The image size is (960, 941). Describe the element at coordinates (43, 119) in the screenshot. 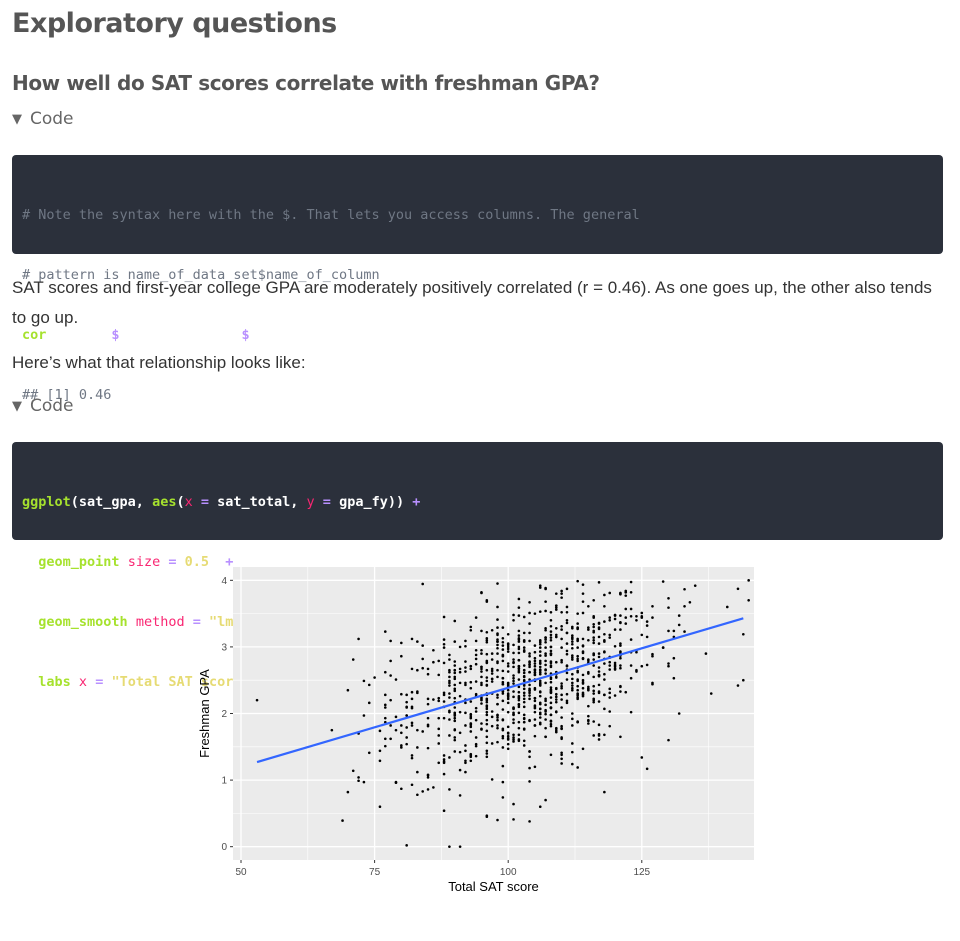

I see `code-toggle-1: ▼ Code` at that location.